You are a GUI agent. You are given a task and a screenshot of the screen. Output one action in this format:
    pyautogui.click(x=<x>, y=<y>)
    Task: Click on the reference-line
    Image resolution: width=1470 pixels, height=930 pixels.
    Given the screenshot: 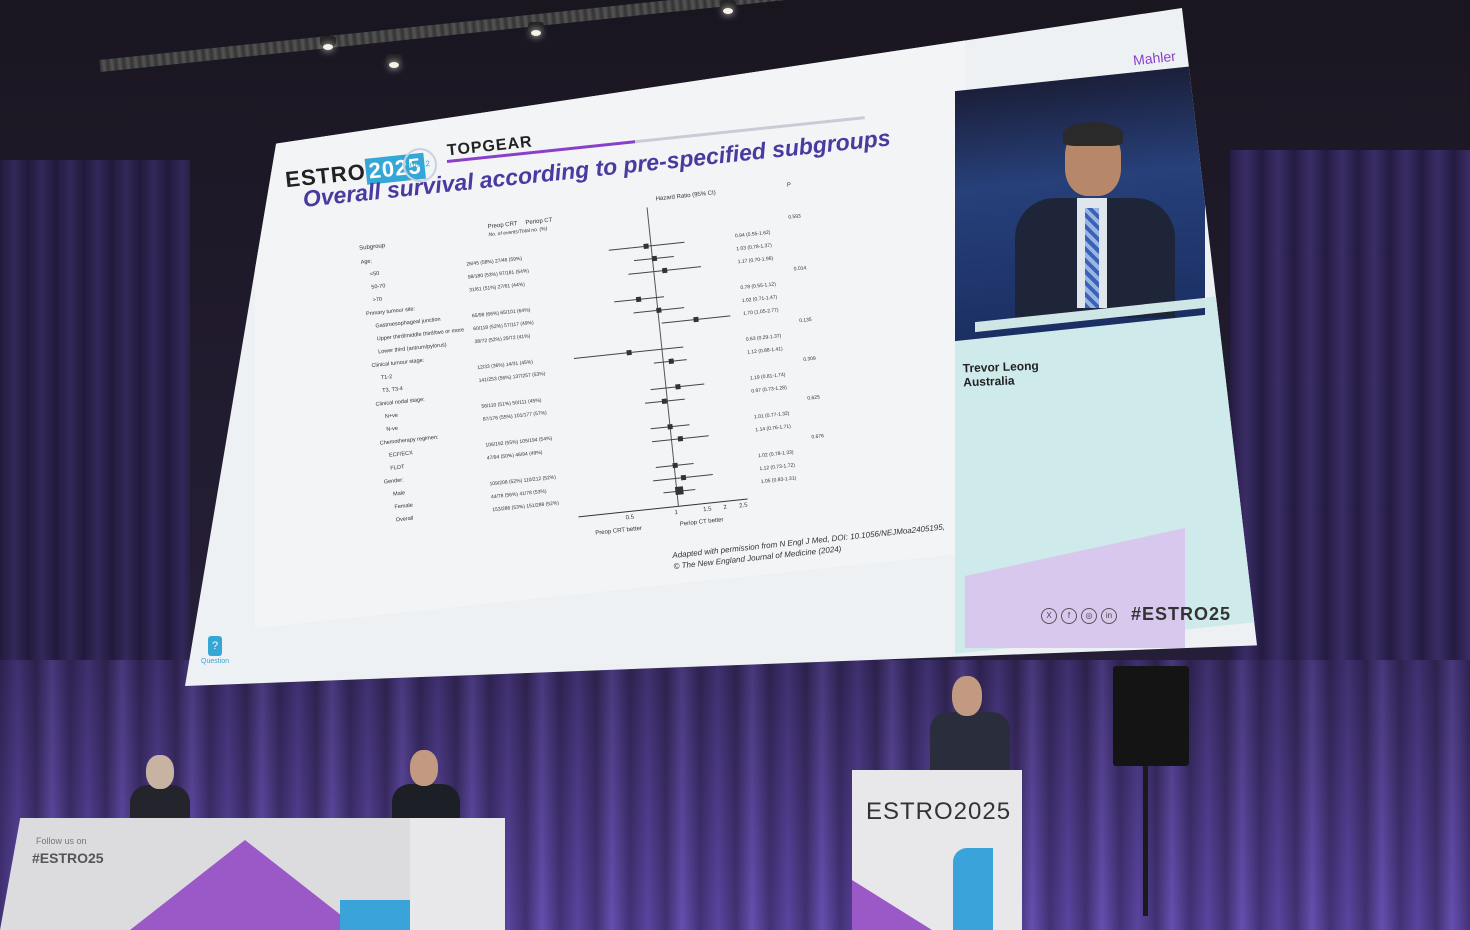 What is the action you would take?
    pyautogui.click(x=662, y=356)
    